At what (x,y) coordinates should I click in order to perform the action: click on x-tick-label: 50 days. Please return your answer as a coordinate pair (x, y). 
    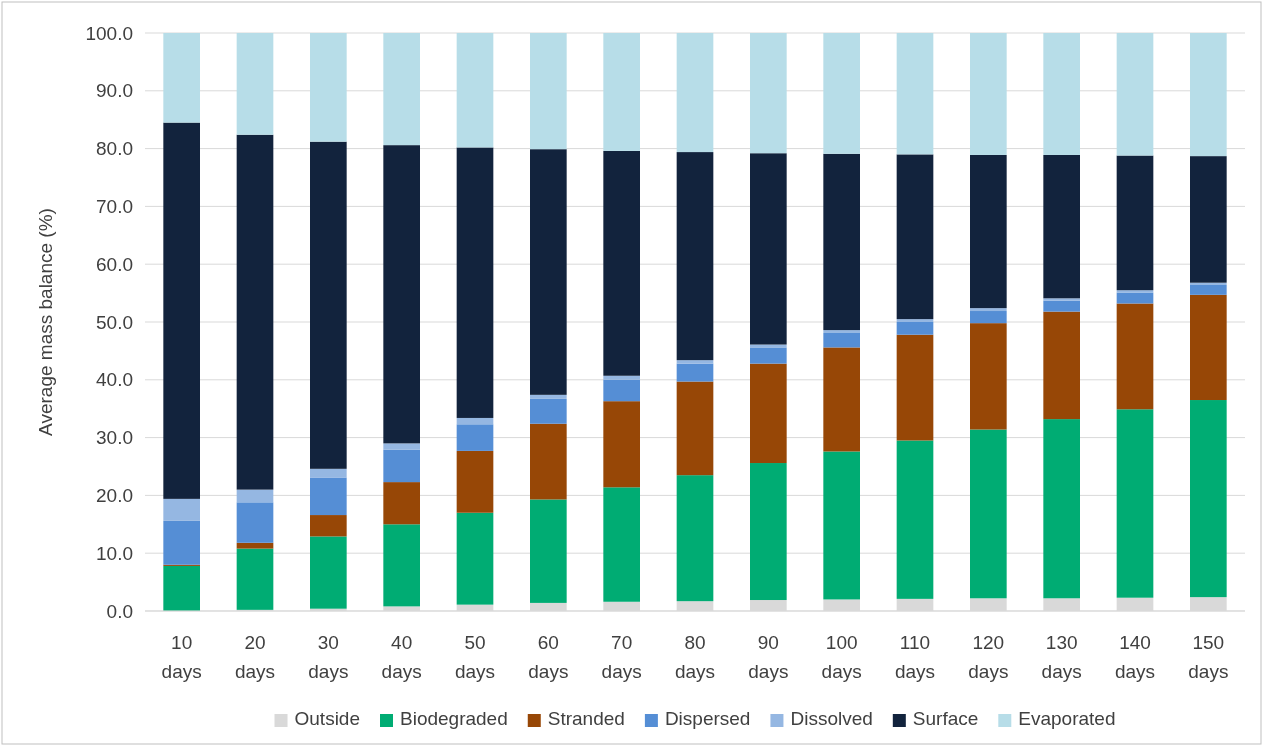
    Looking at the image, I should click on (475, 657).